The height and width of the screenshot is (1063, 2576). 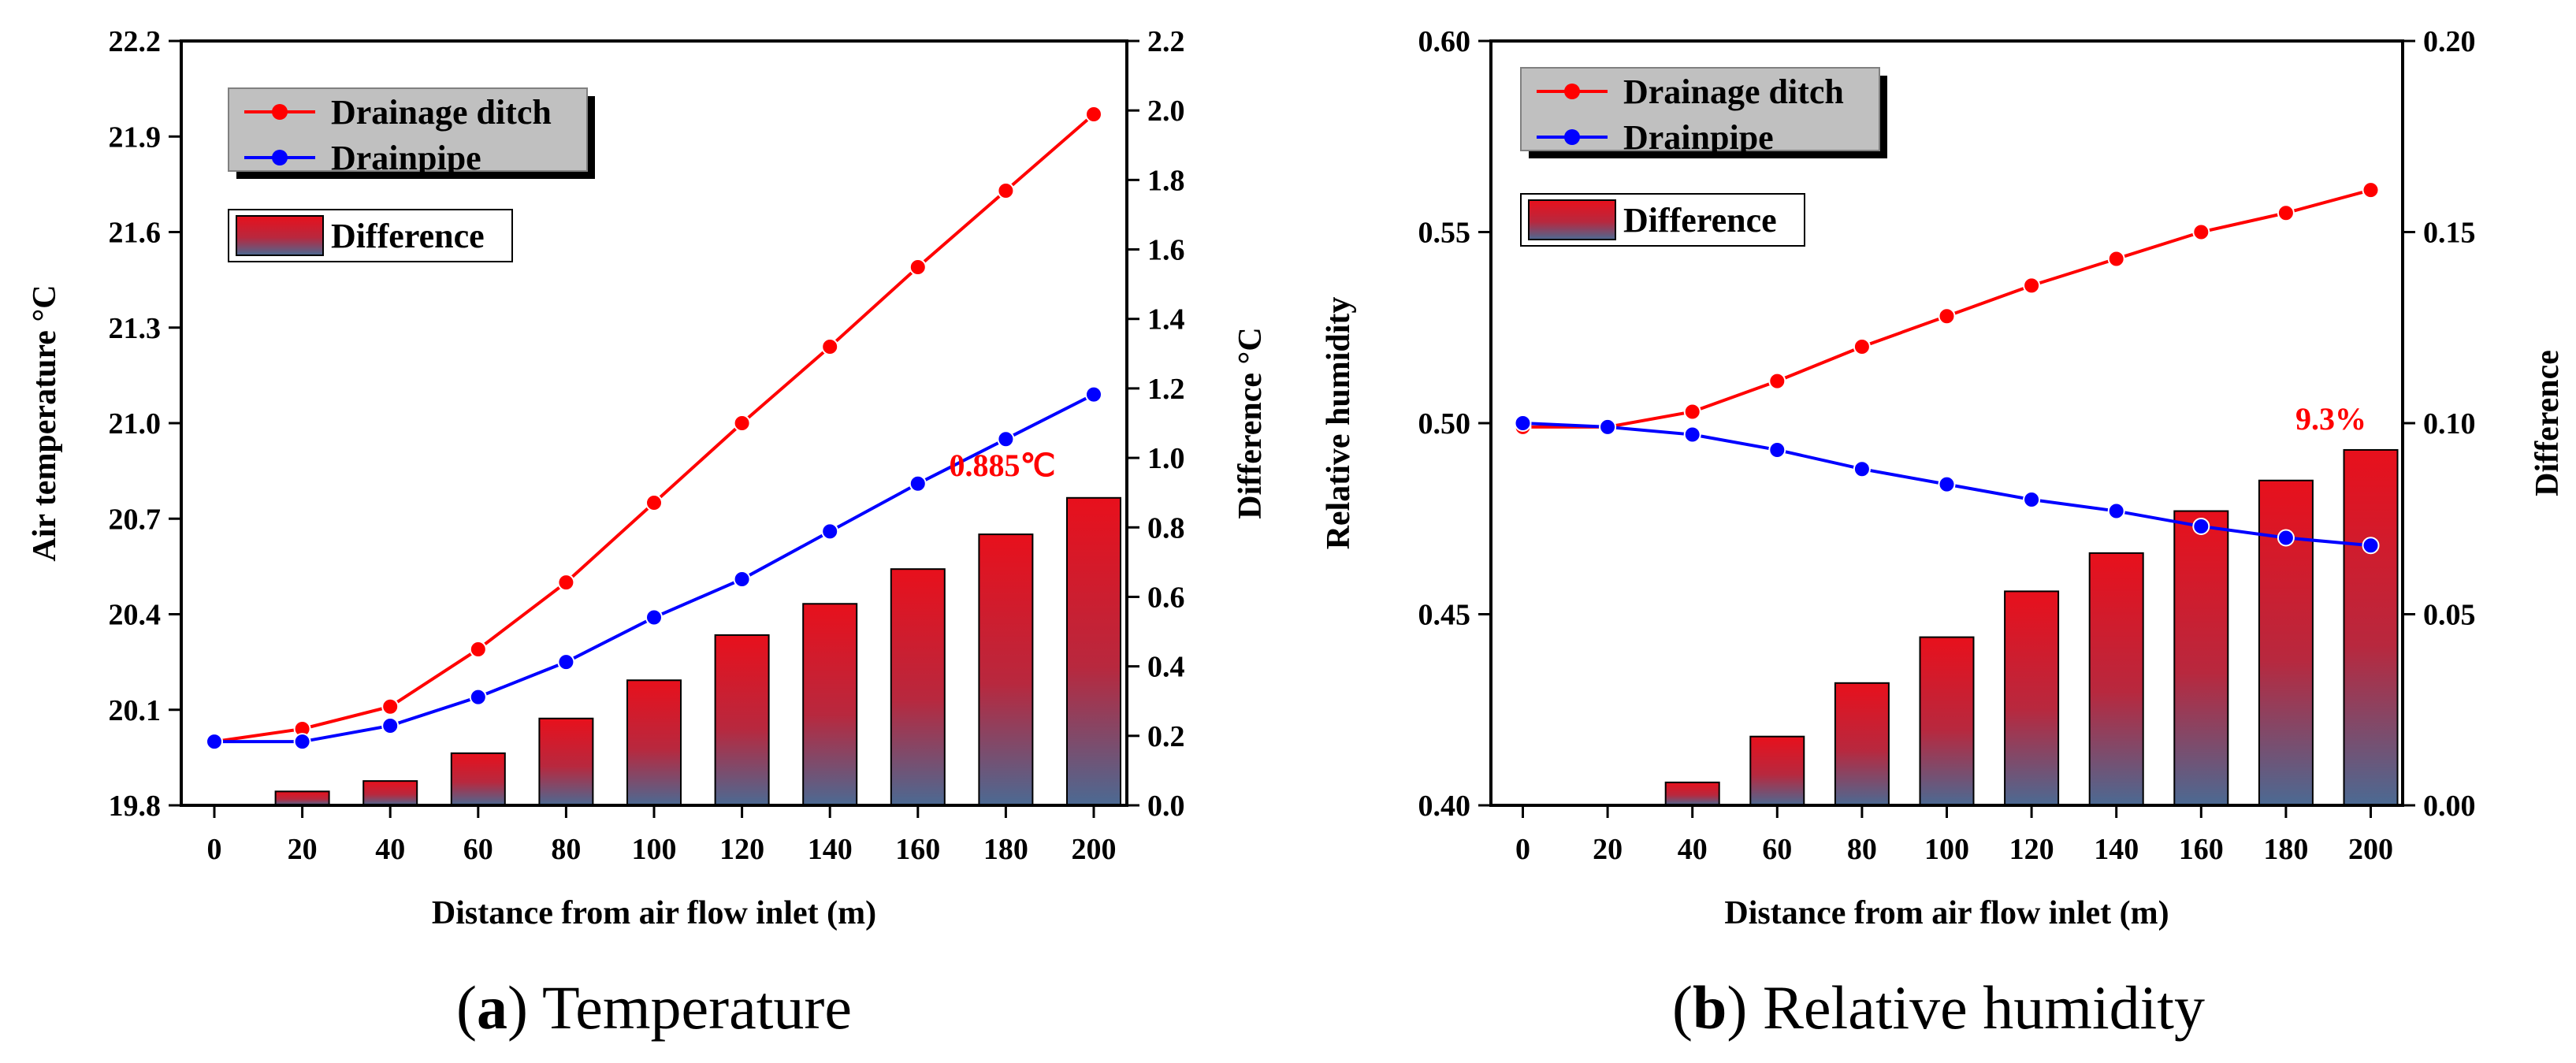 I want to click on x-axis-label: Distance from air flow inlet (m), so click(x=1946, y=913).